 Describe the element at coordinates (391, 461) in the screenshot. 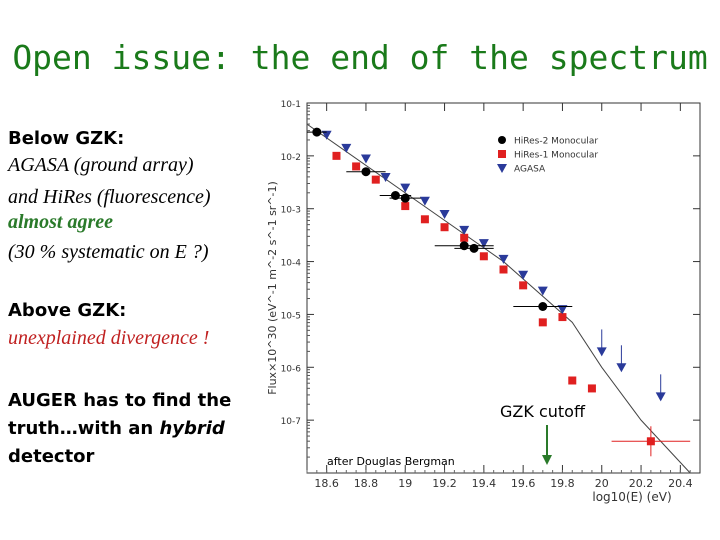

I see `credit-label: after Douglas Bergman` at that location.